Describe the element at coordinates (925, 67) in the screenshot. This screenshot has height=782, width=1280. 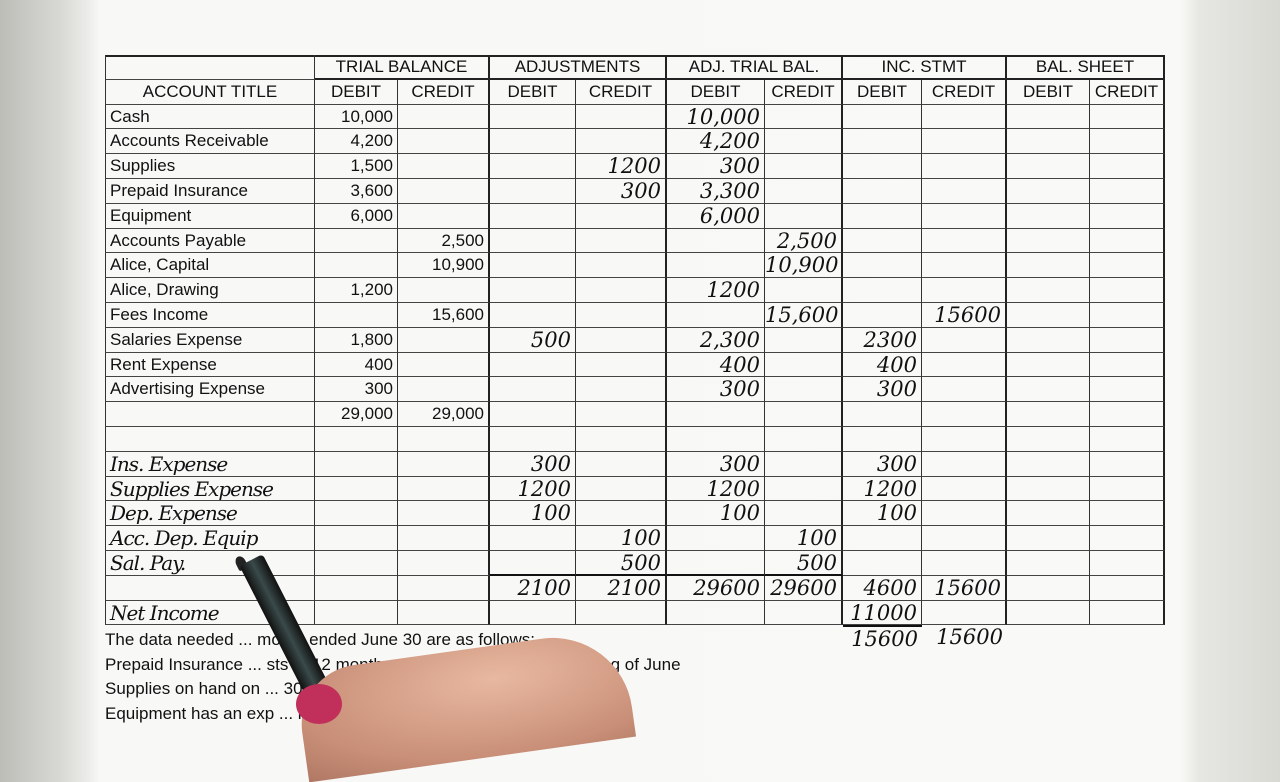
I see `group-header: INC. STMT` at that location.